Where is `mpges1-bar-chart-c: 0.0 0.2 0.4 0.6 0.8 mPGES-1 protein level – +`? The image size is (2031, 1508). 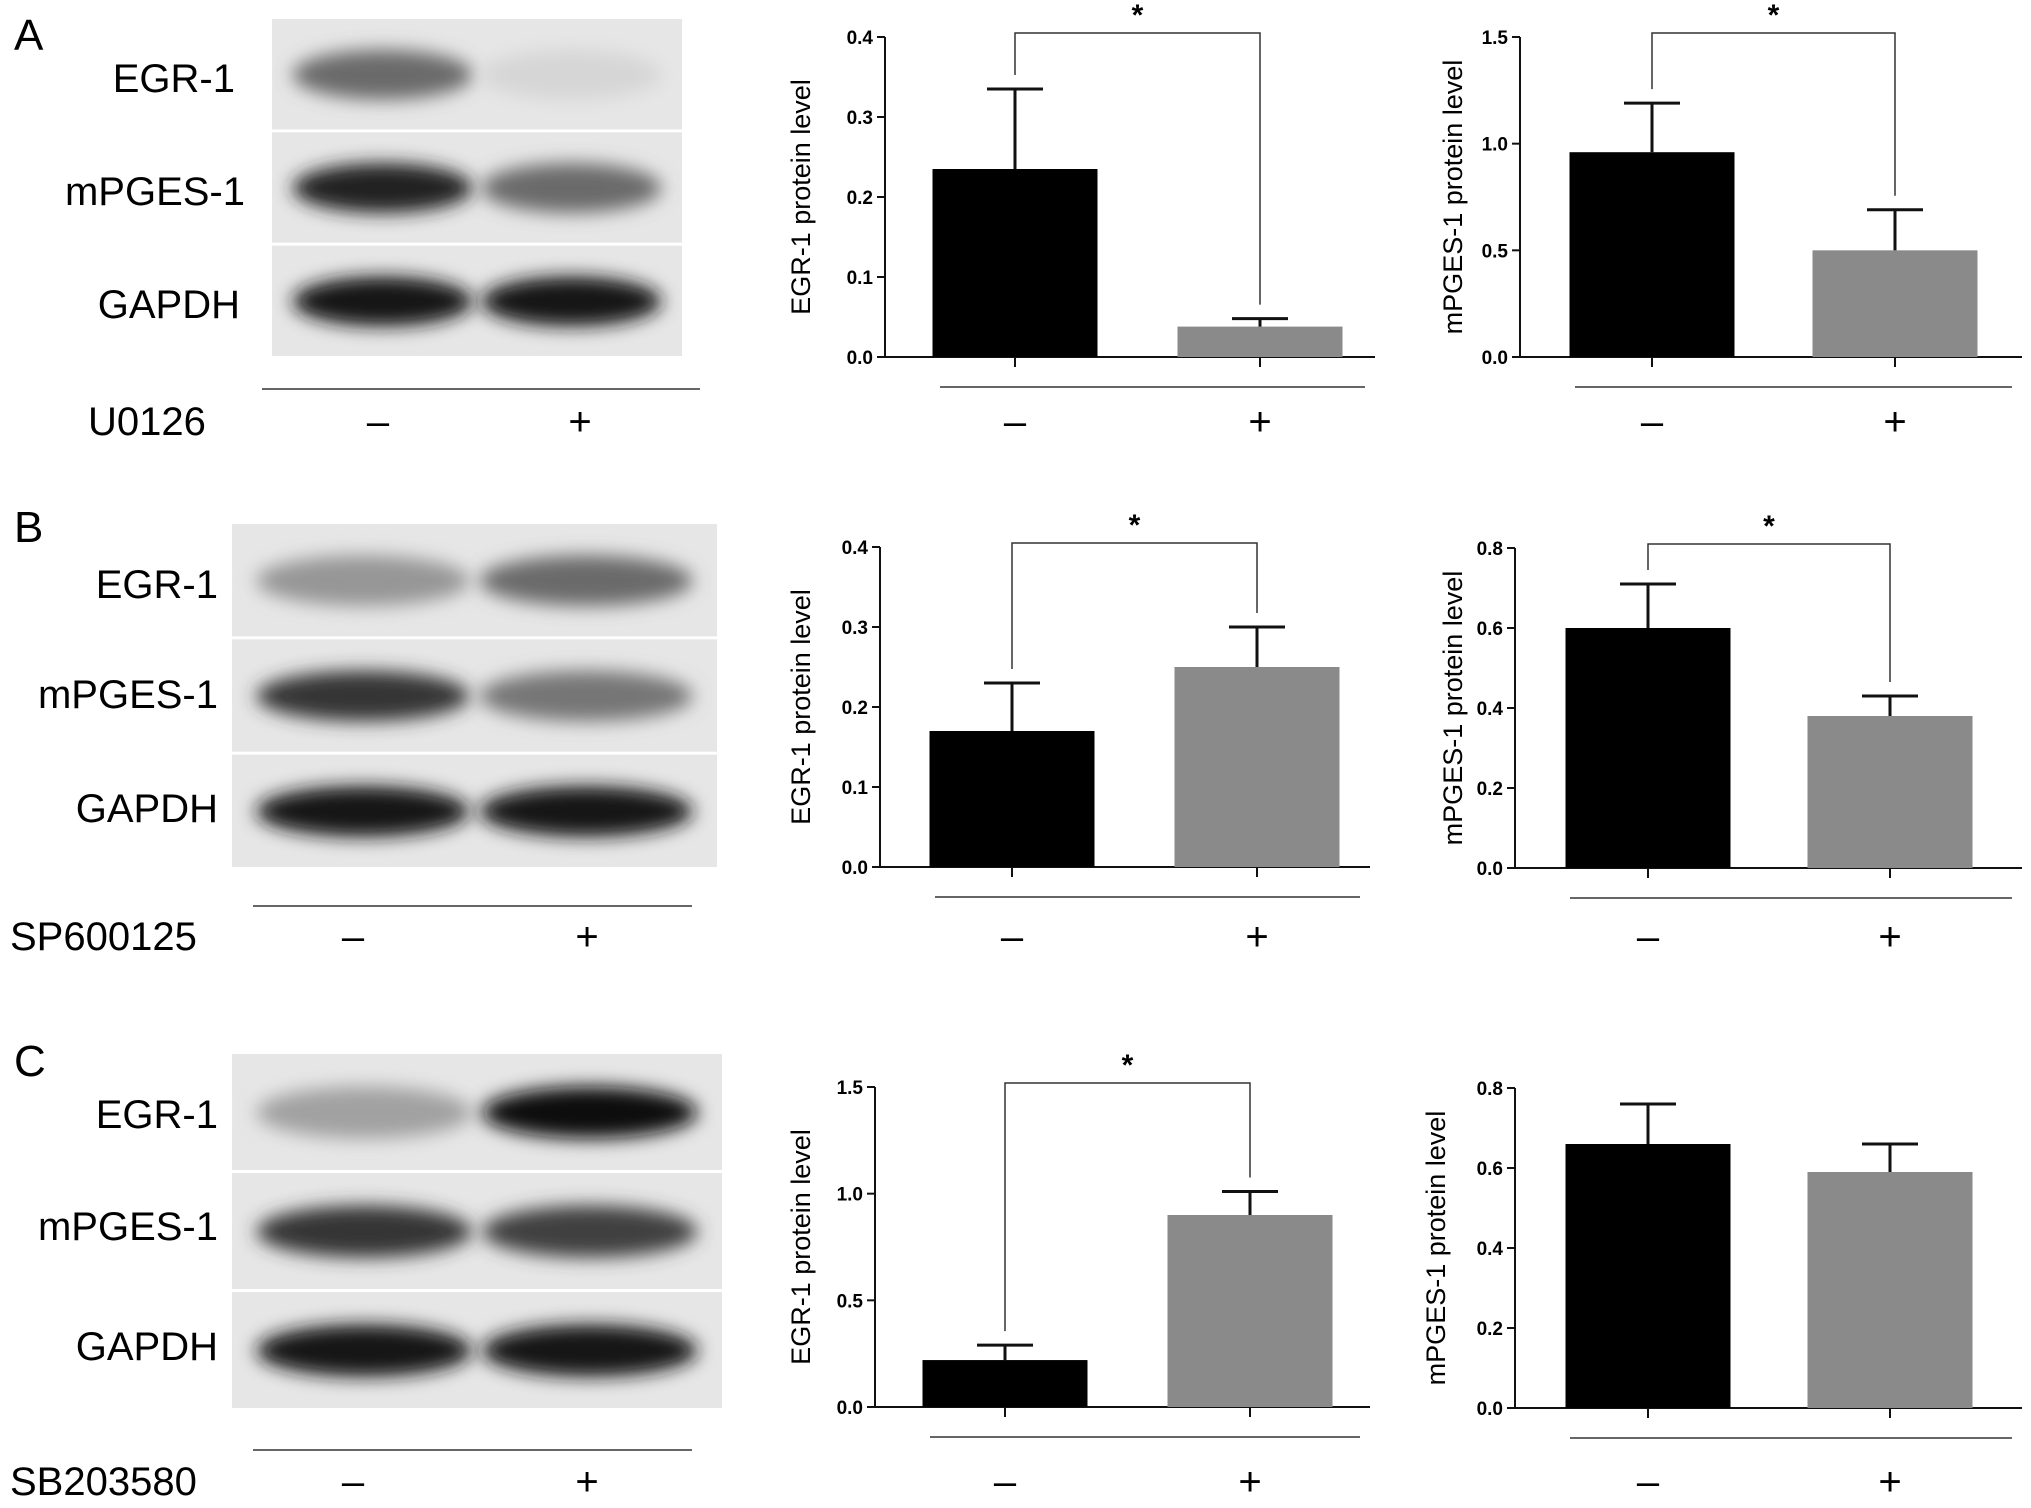 mpges1-bar-chart-c: 0.0 0.2 0.4 0.6 0.8 mPGES-1 protein level – + is located at coordinates (1721, 1291).